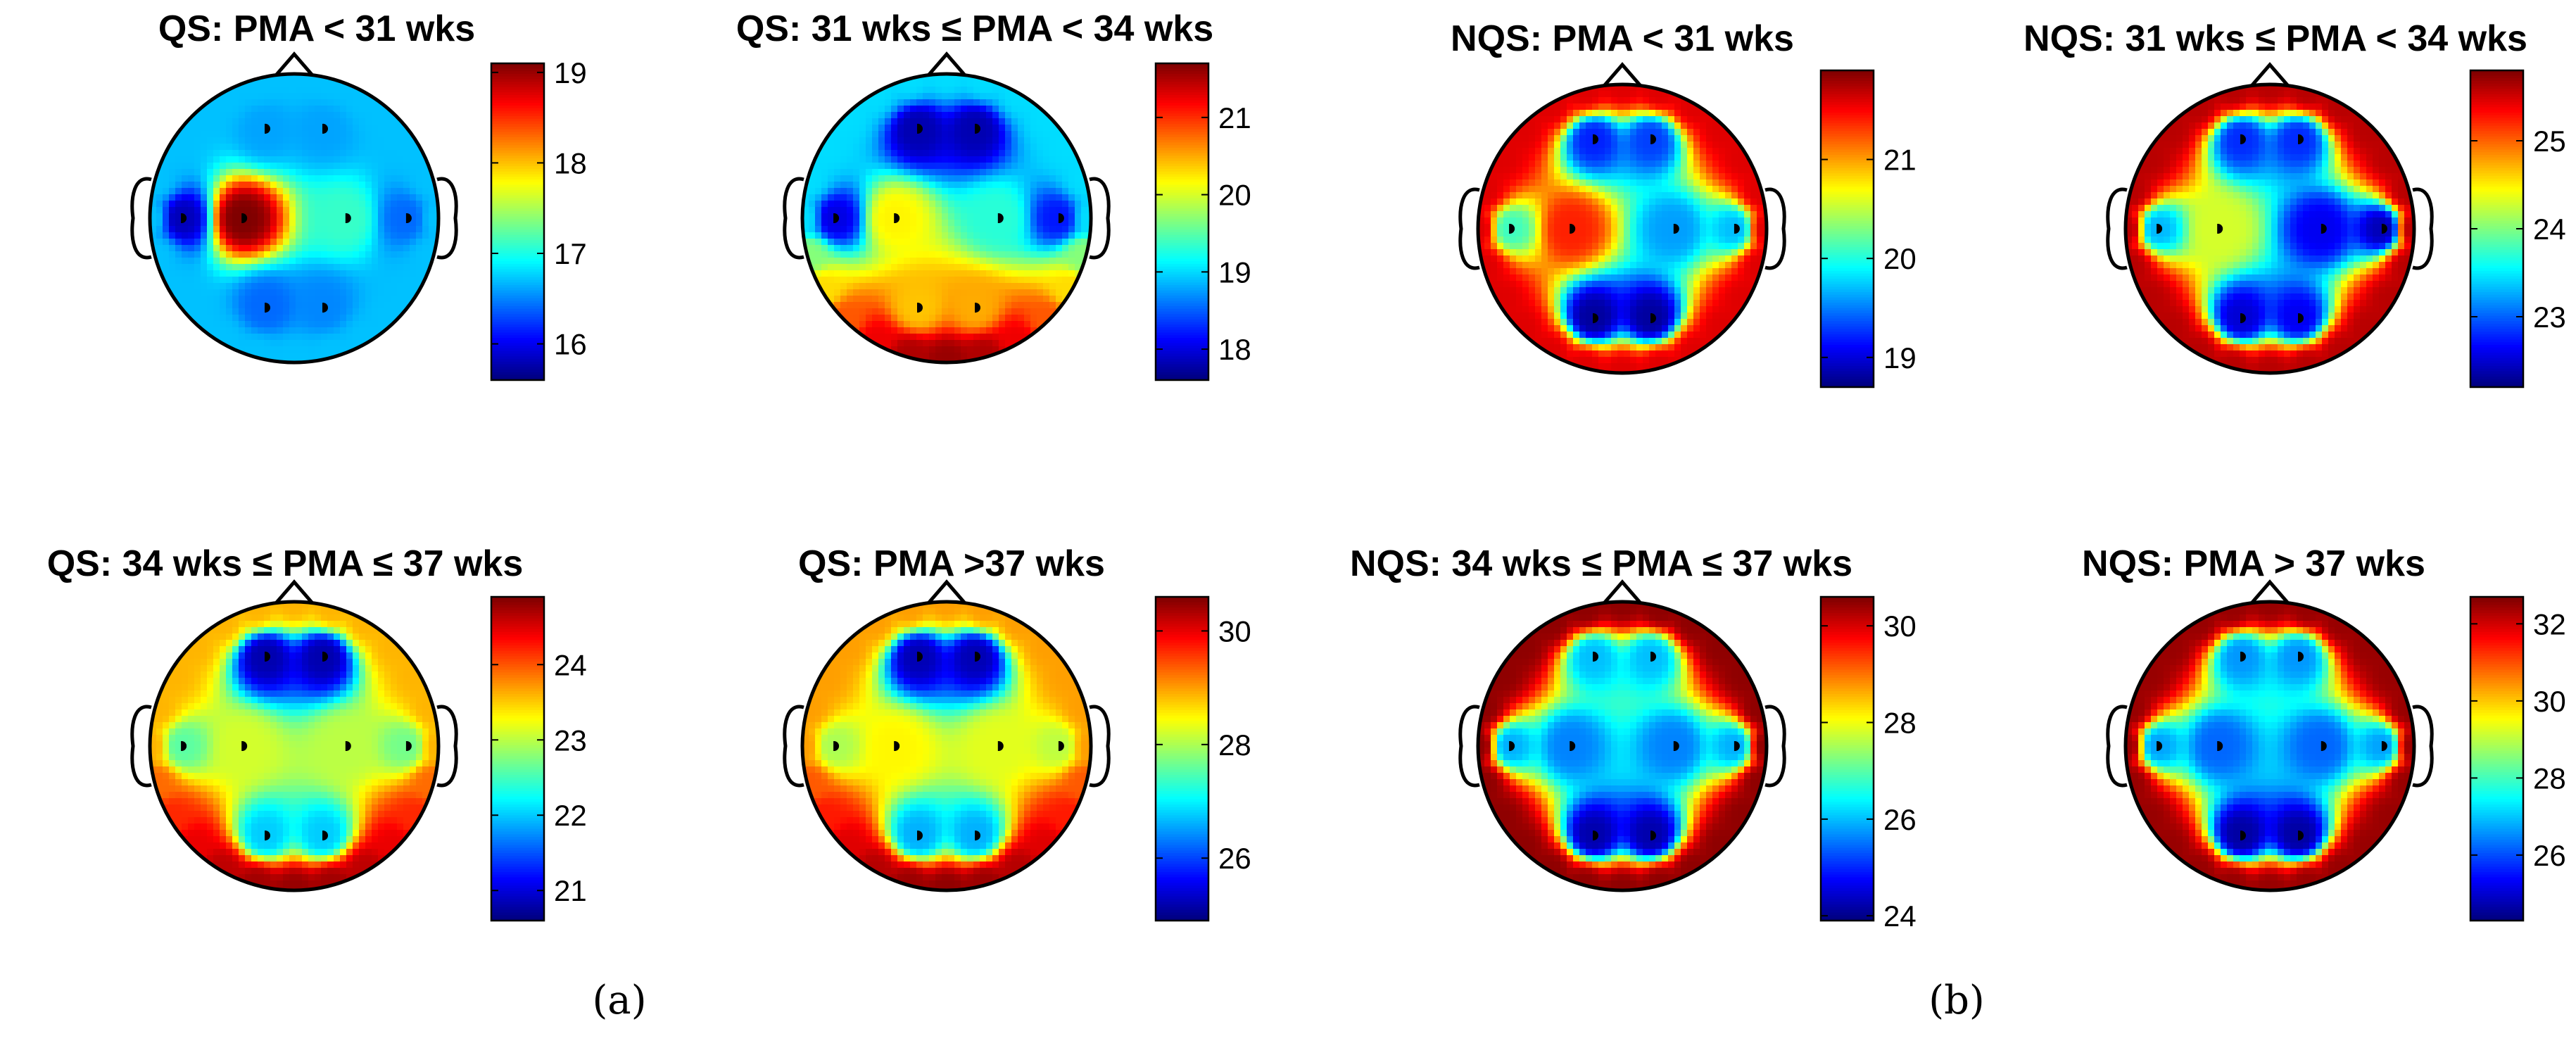 Image resolution: width=2576 pixels, height=1048 pixels. Describe the element at coordinates (2269, 746) in the screenshot. I see `head-outline` at that location.